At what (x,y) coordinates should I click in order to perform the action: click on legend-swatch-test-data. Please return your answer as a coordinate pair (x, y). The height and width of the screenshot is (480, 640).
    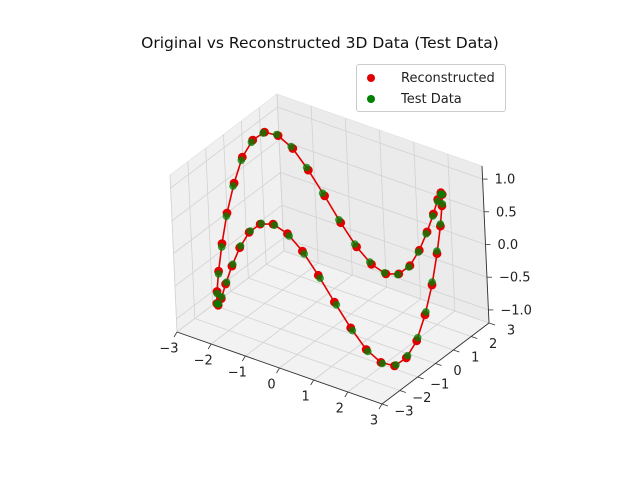
    Looking at the image, I should click on (371, 99).